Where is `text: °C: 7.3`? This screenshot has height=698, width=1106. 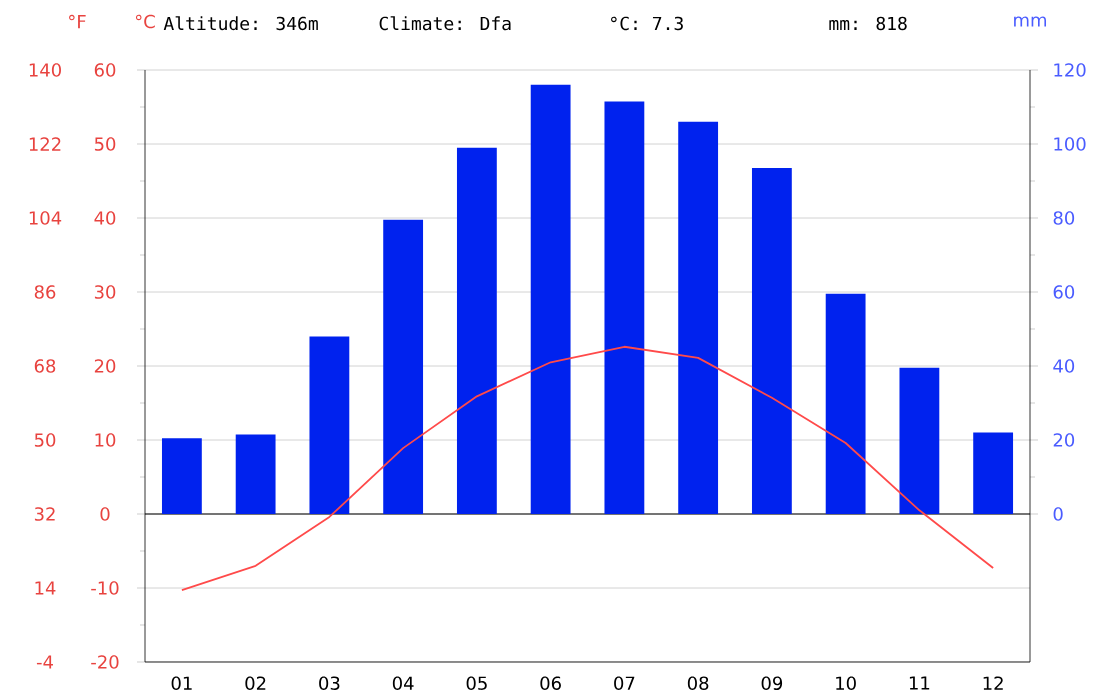
text: °C: 7.3 is located at coordinates (647, 23).